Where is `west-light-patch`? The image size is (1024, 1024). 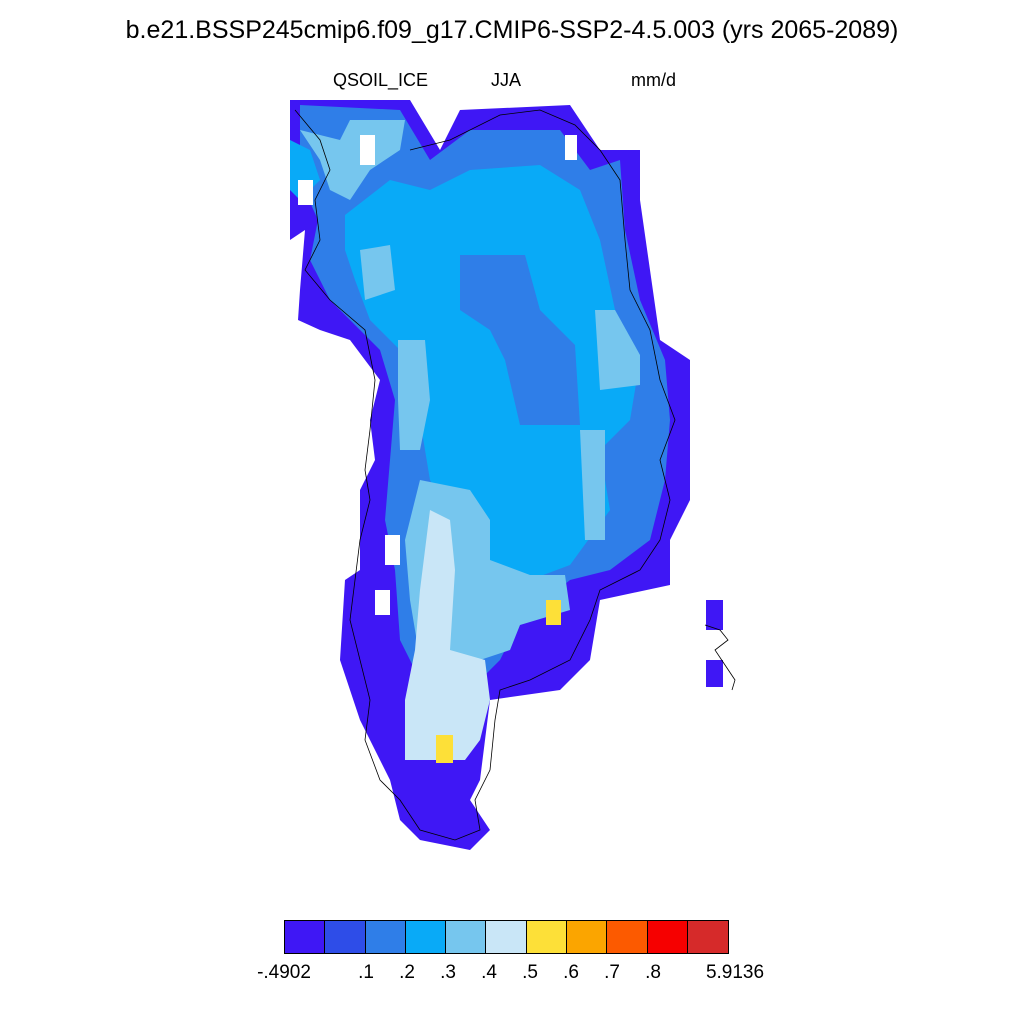
west-light-patch is located at coordinates (414, 395).